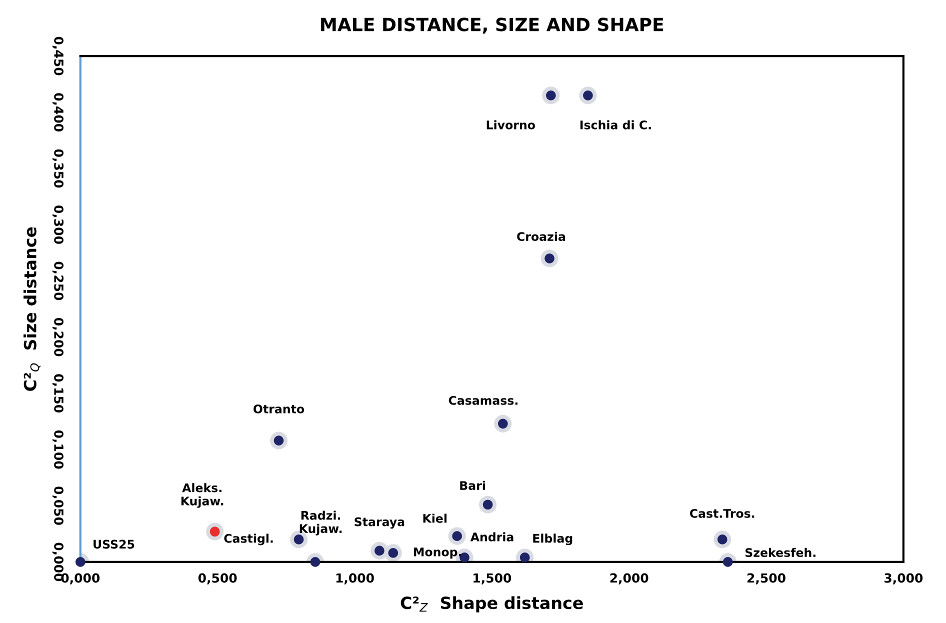  What do you see at coordinates (780, 553) in the screenshot?
I see `annotation: Szekesfeh.` at bounding box center [780, 553].